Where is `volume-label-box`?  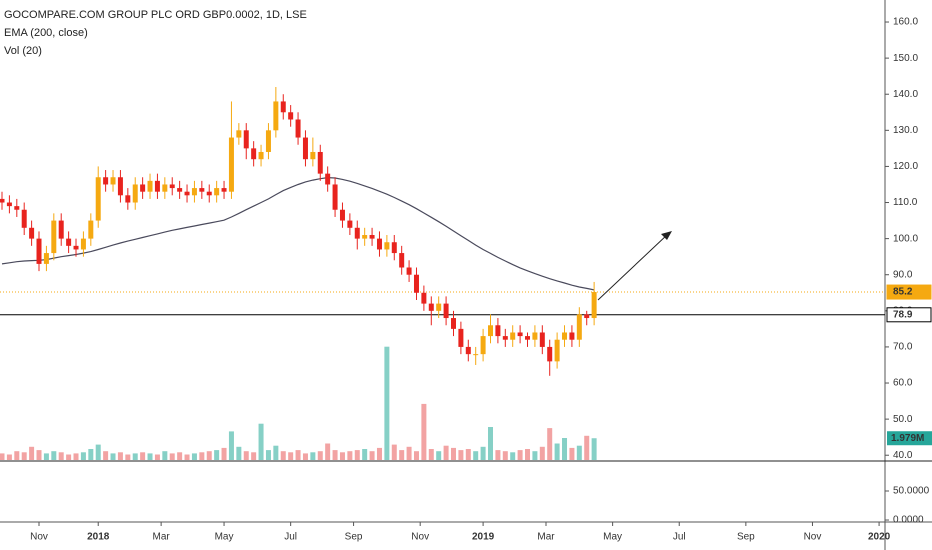 volume-label-box is located at coordinates (909, 438).